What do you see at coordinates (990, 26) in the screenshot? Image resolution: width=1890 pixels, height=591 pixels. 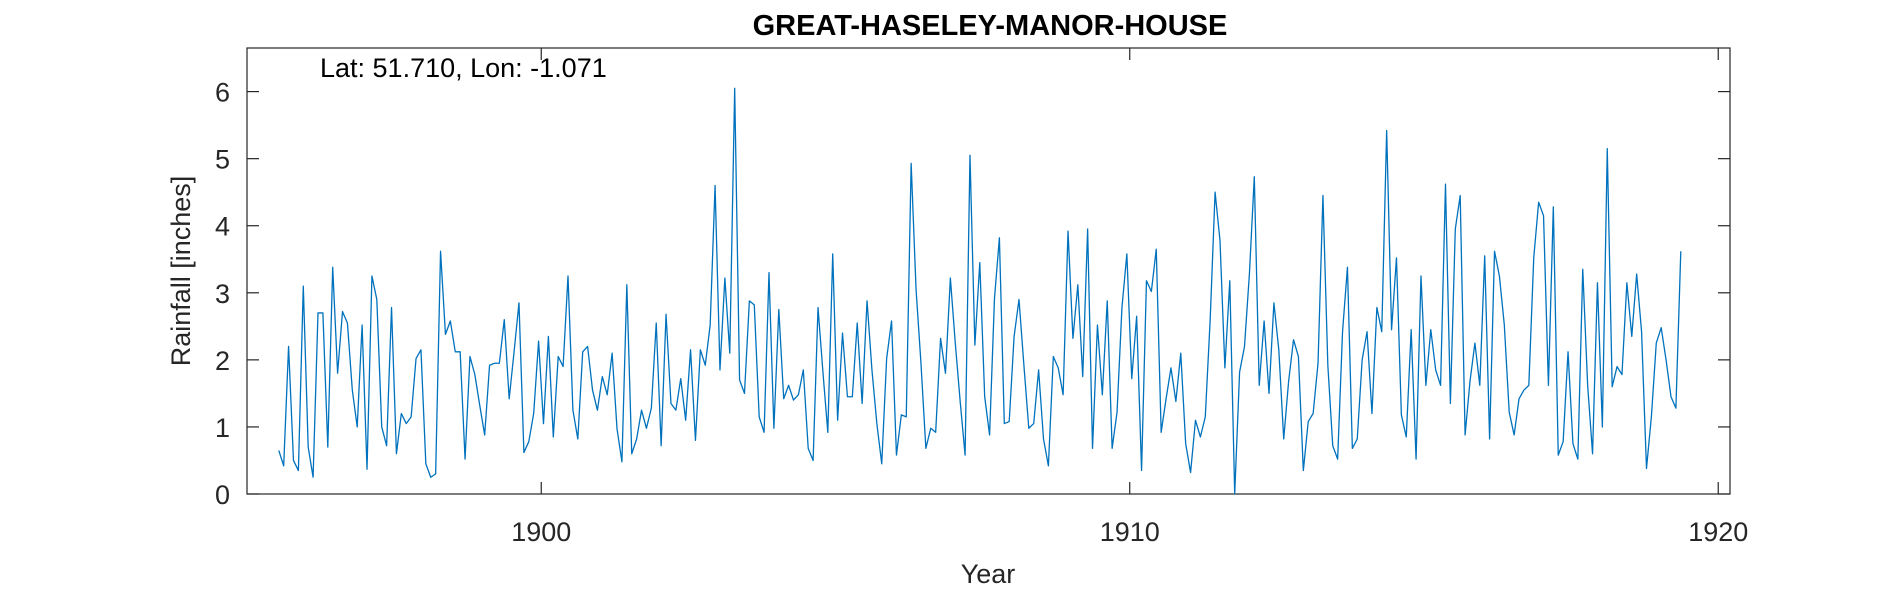 I see `chart-title: GREAT-HASELEY-MANOR-HOUSE` at bounding box center [990, 26].